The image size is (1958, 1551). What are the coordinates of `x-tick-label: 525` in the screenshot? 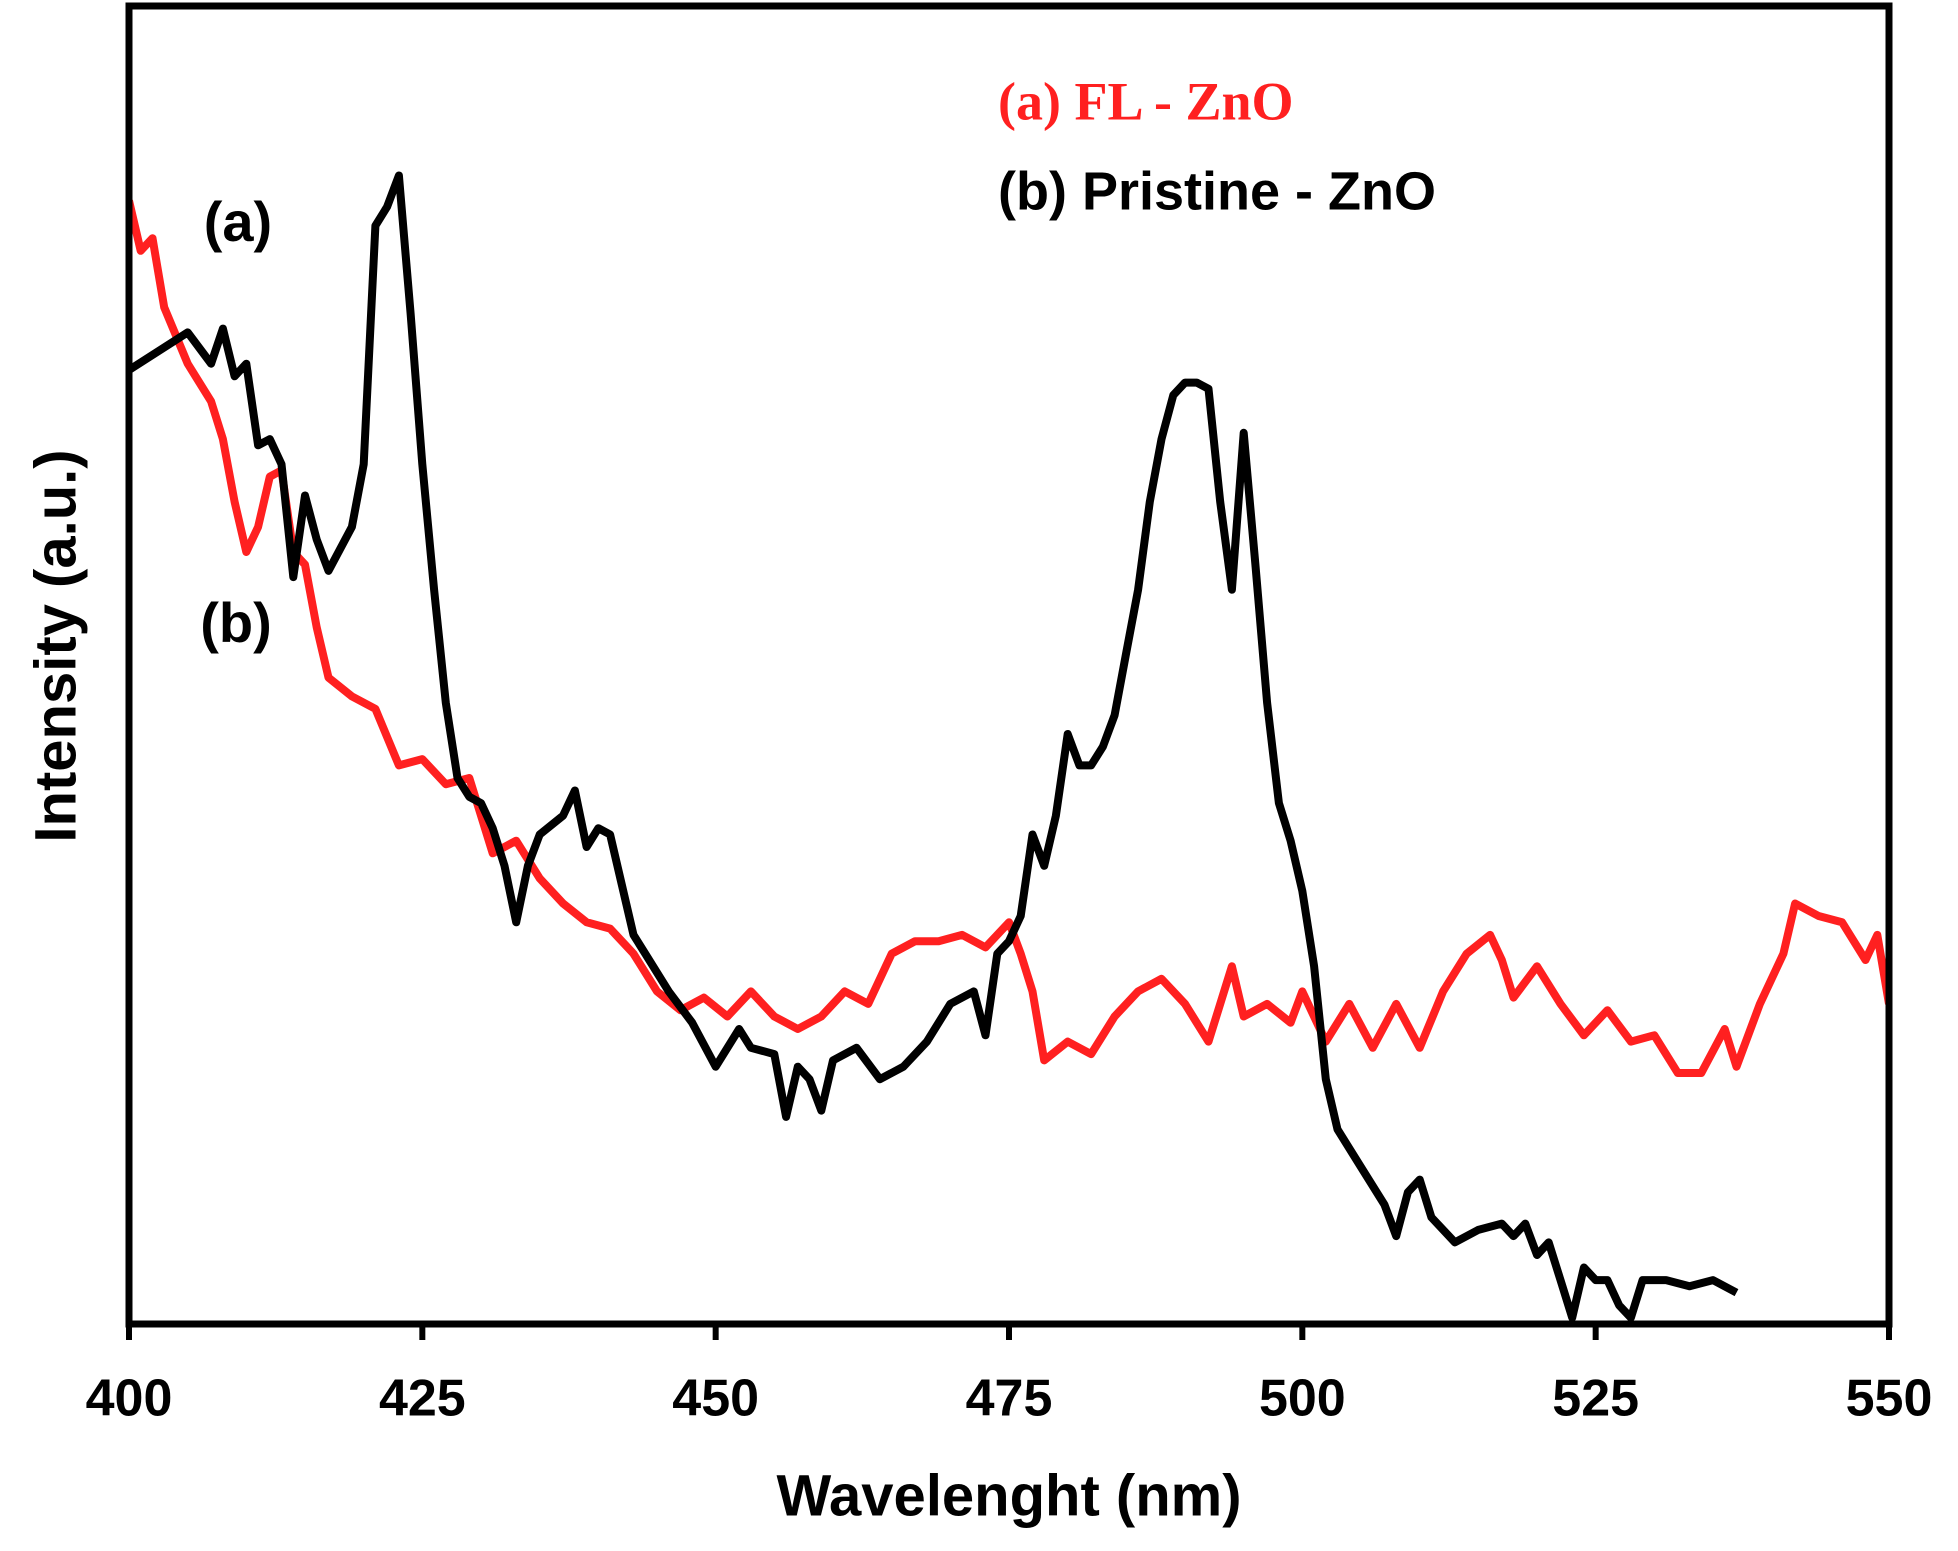 It's located at (1595, 1399).